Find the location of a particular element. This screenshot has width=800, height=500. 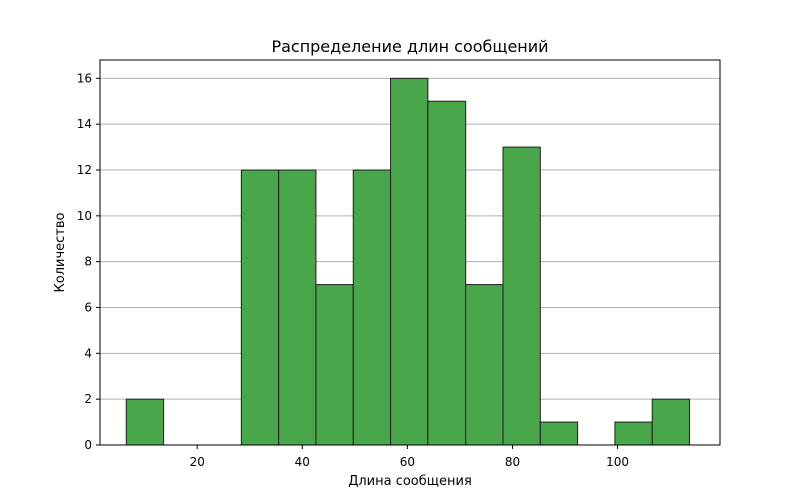

chart-title: Распределение длин сообщений is located at coordinates (409, 46).